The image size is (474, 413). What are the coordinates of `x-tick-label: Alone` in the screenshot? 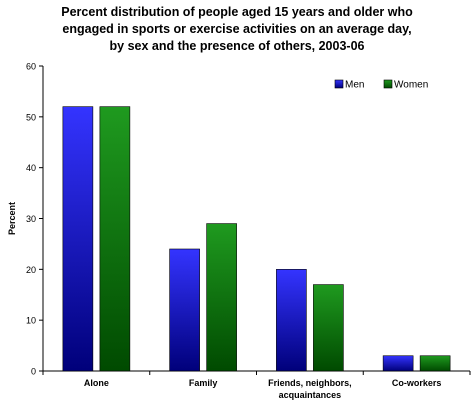 It's located at (96, 383).